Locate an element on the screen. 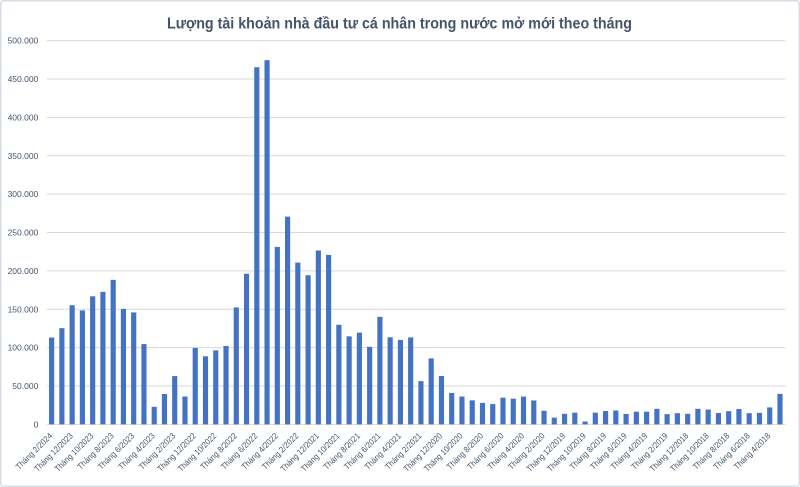  svg-text: 100.000 is located at coordinates (23, 348).